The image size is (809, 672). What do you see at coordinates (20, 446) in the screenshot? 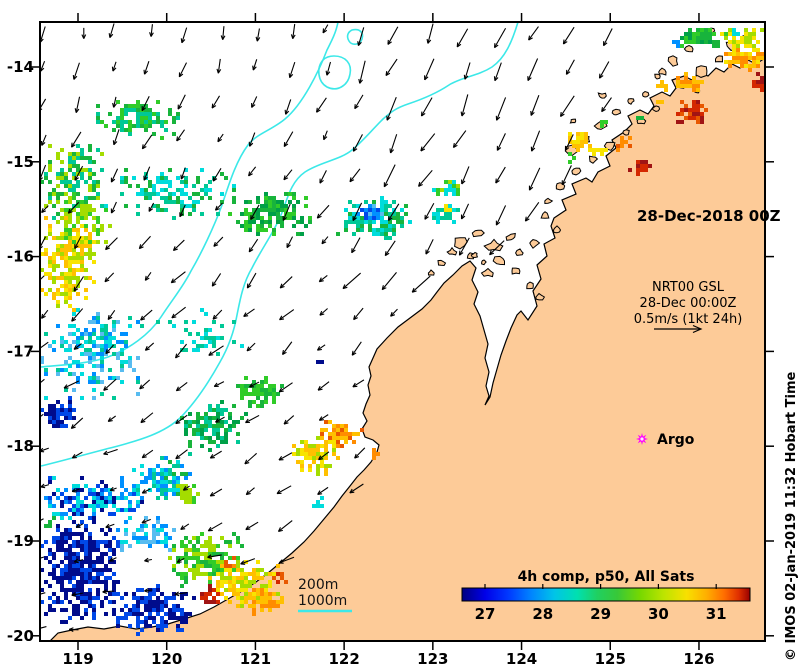
I see `y-axis-tick-label: -18` at bounding box center [20, 446].